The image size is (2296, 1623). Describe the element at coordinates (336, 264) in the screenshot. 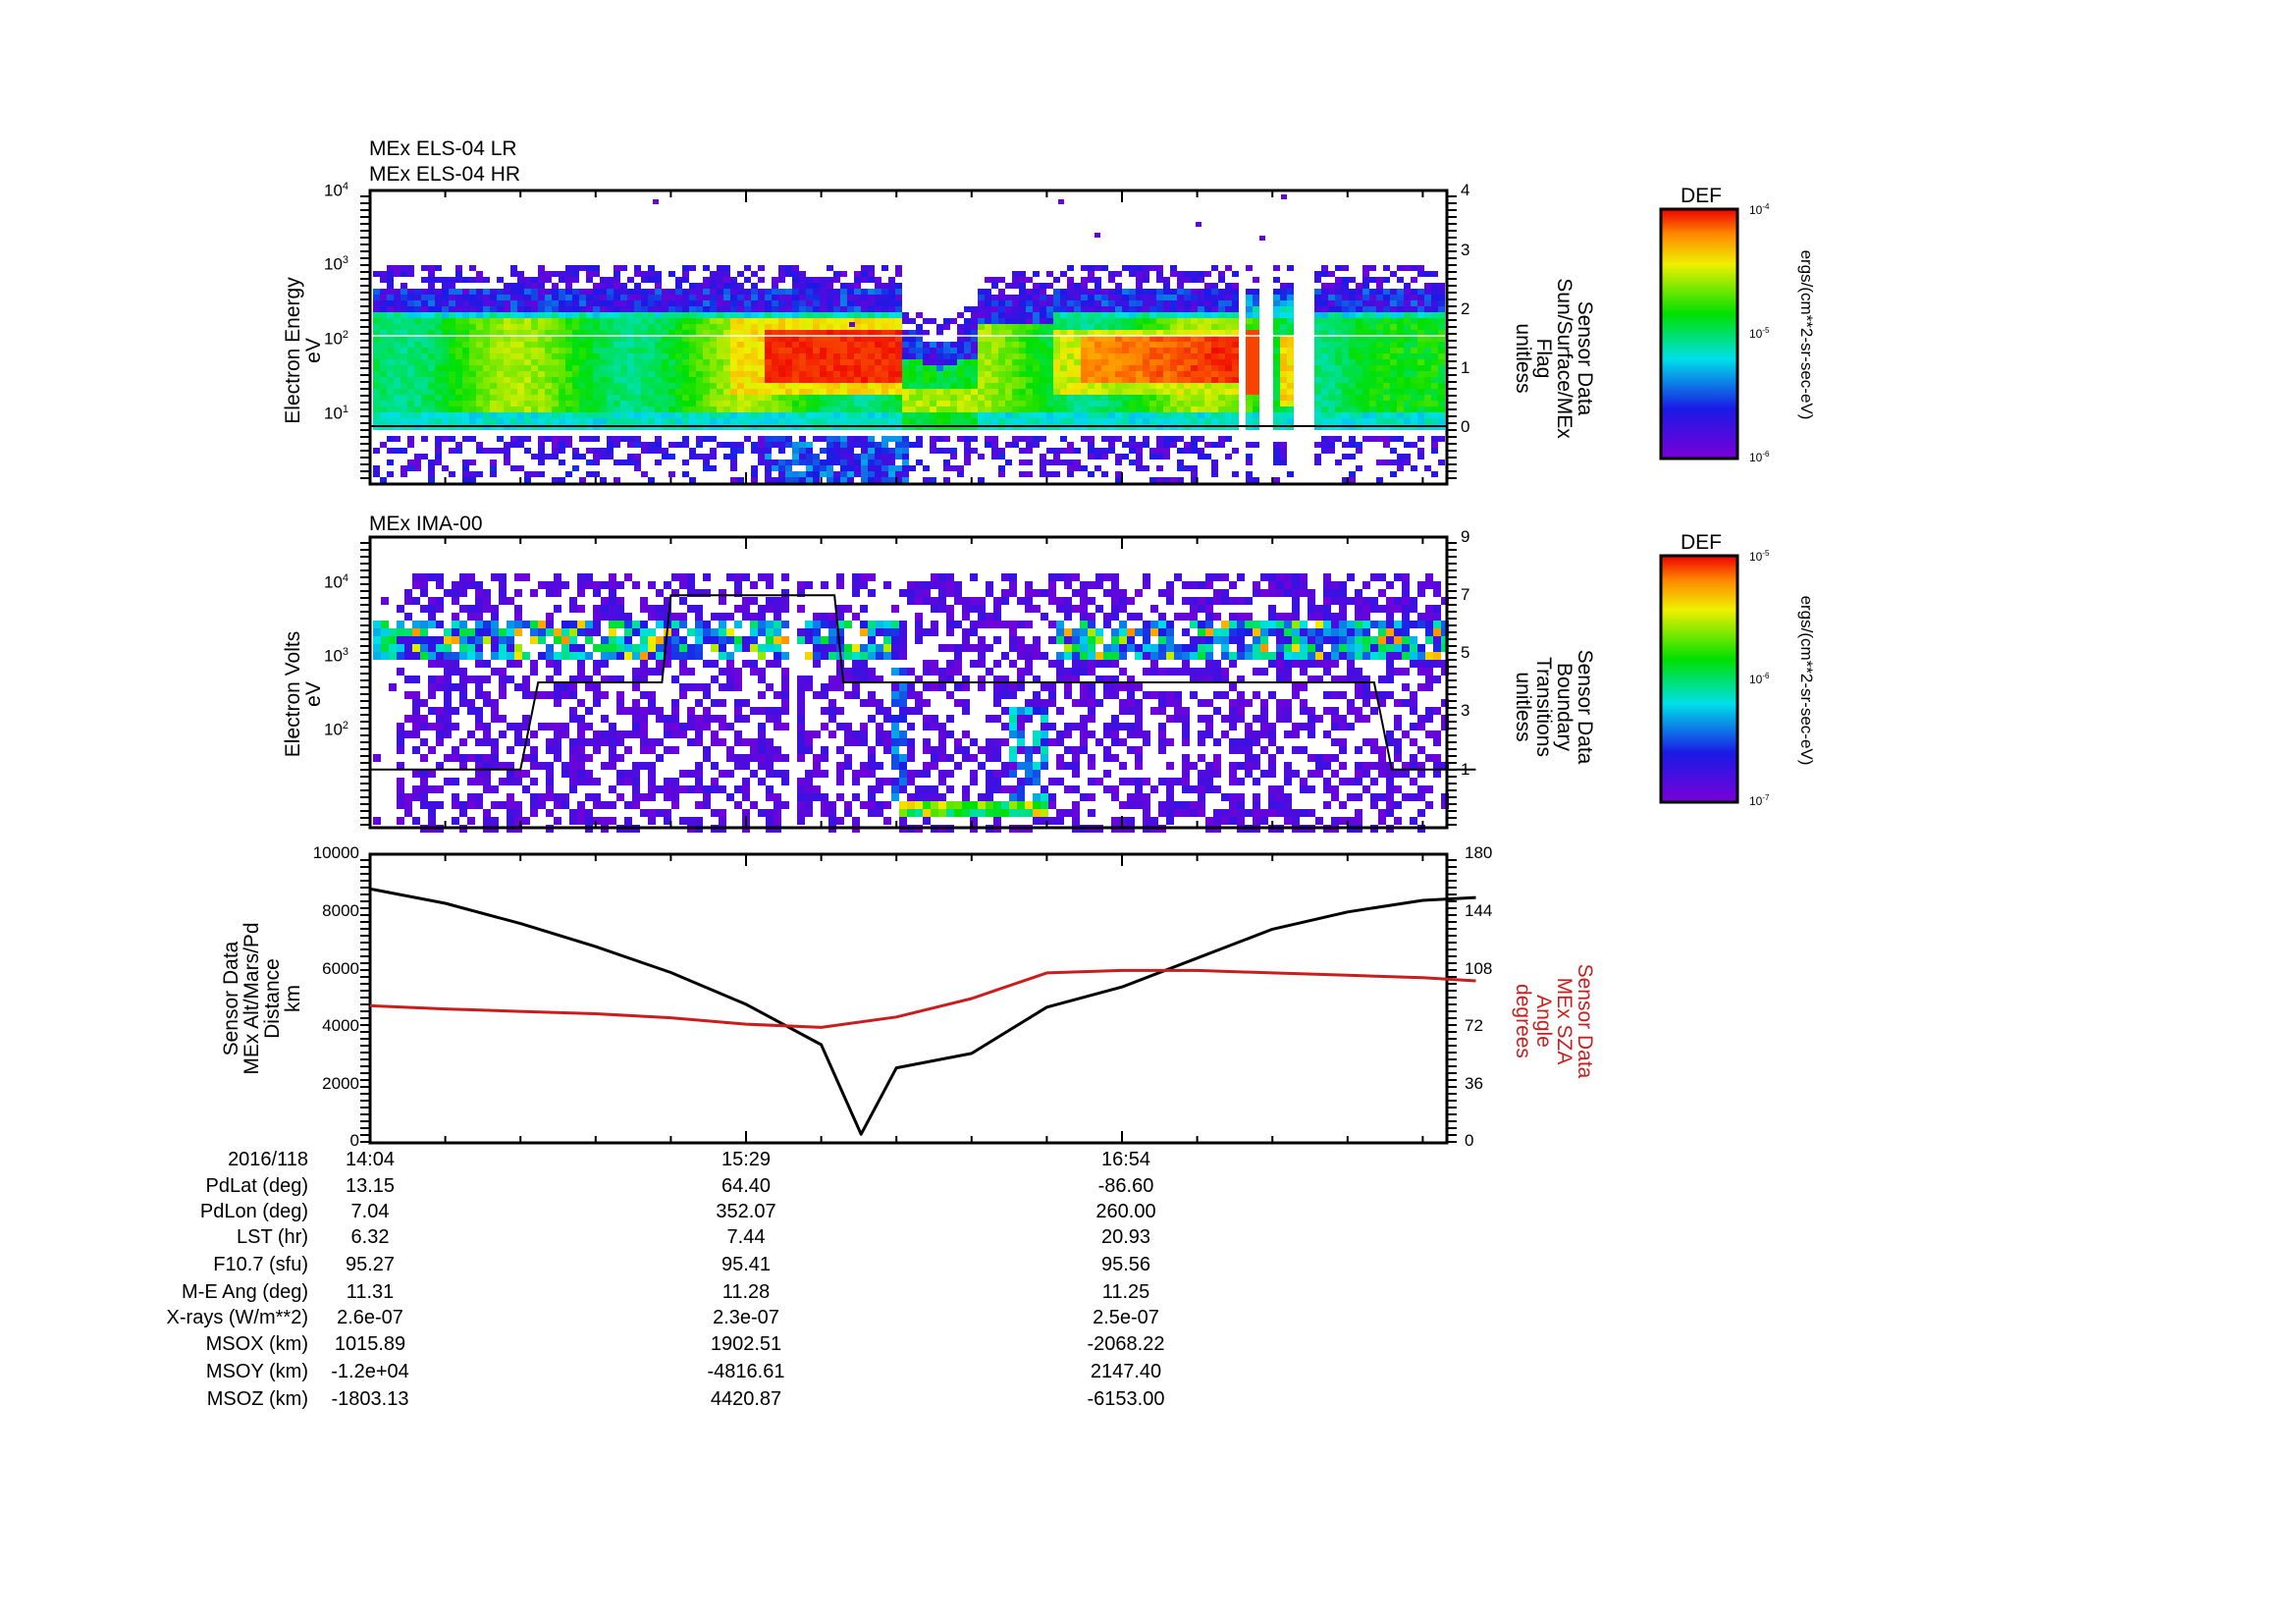

I see `els-ytick-1e3: 103` at that location.